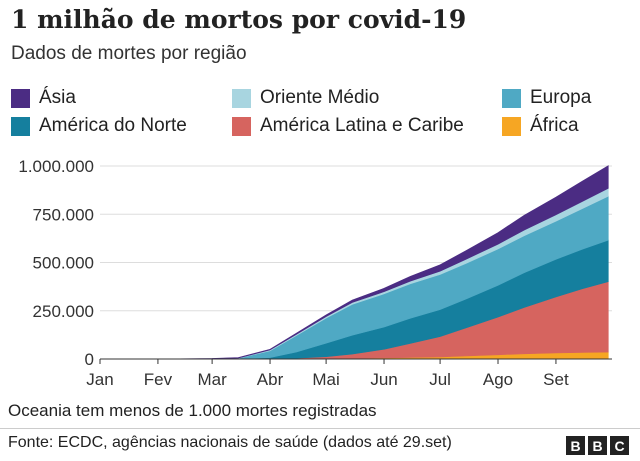 Image resolution: width=640 pixels, height=461 pixels. I want to click on legend-label-europa: Europa, so click(561, 97).